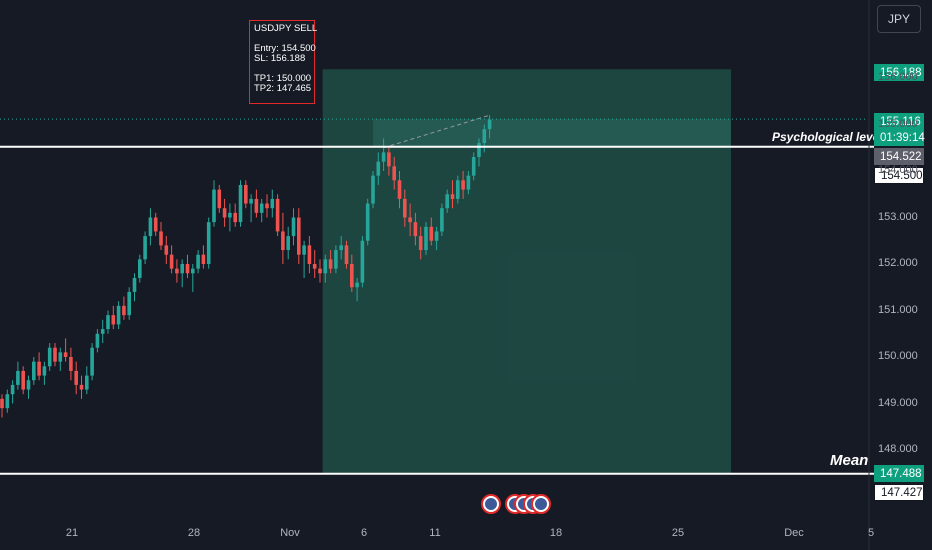 The image size is (932, 550). Describe the element at coordinates (899, 19) in the screenshot. I see `currency-button: JPY` at that location.